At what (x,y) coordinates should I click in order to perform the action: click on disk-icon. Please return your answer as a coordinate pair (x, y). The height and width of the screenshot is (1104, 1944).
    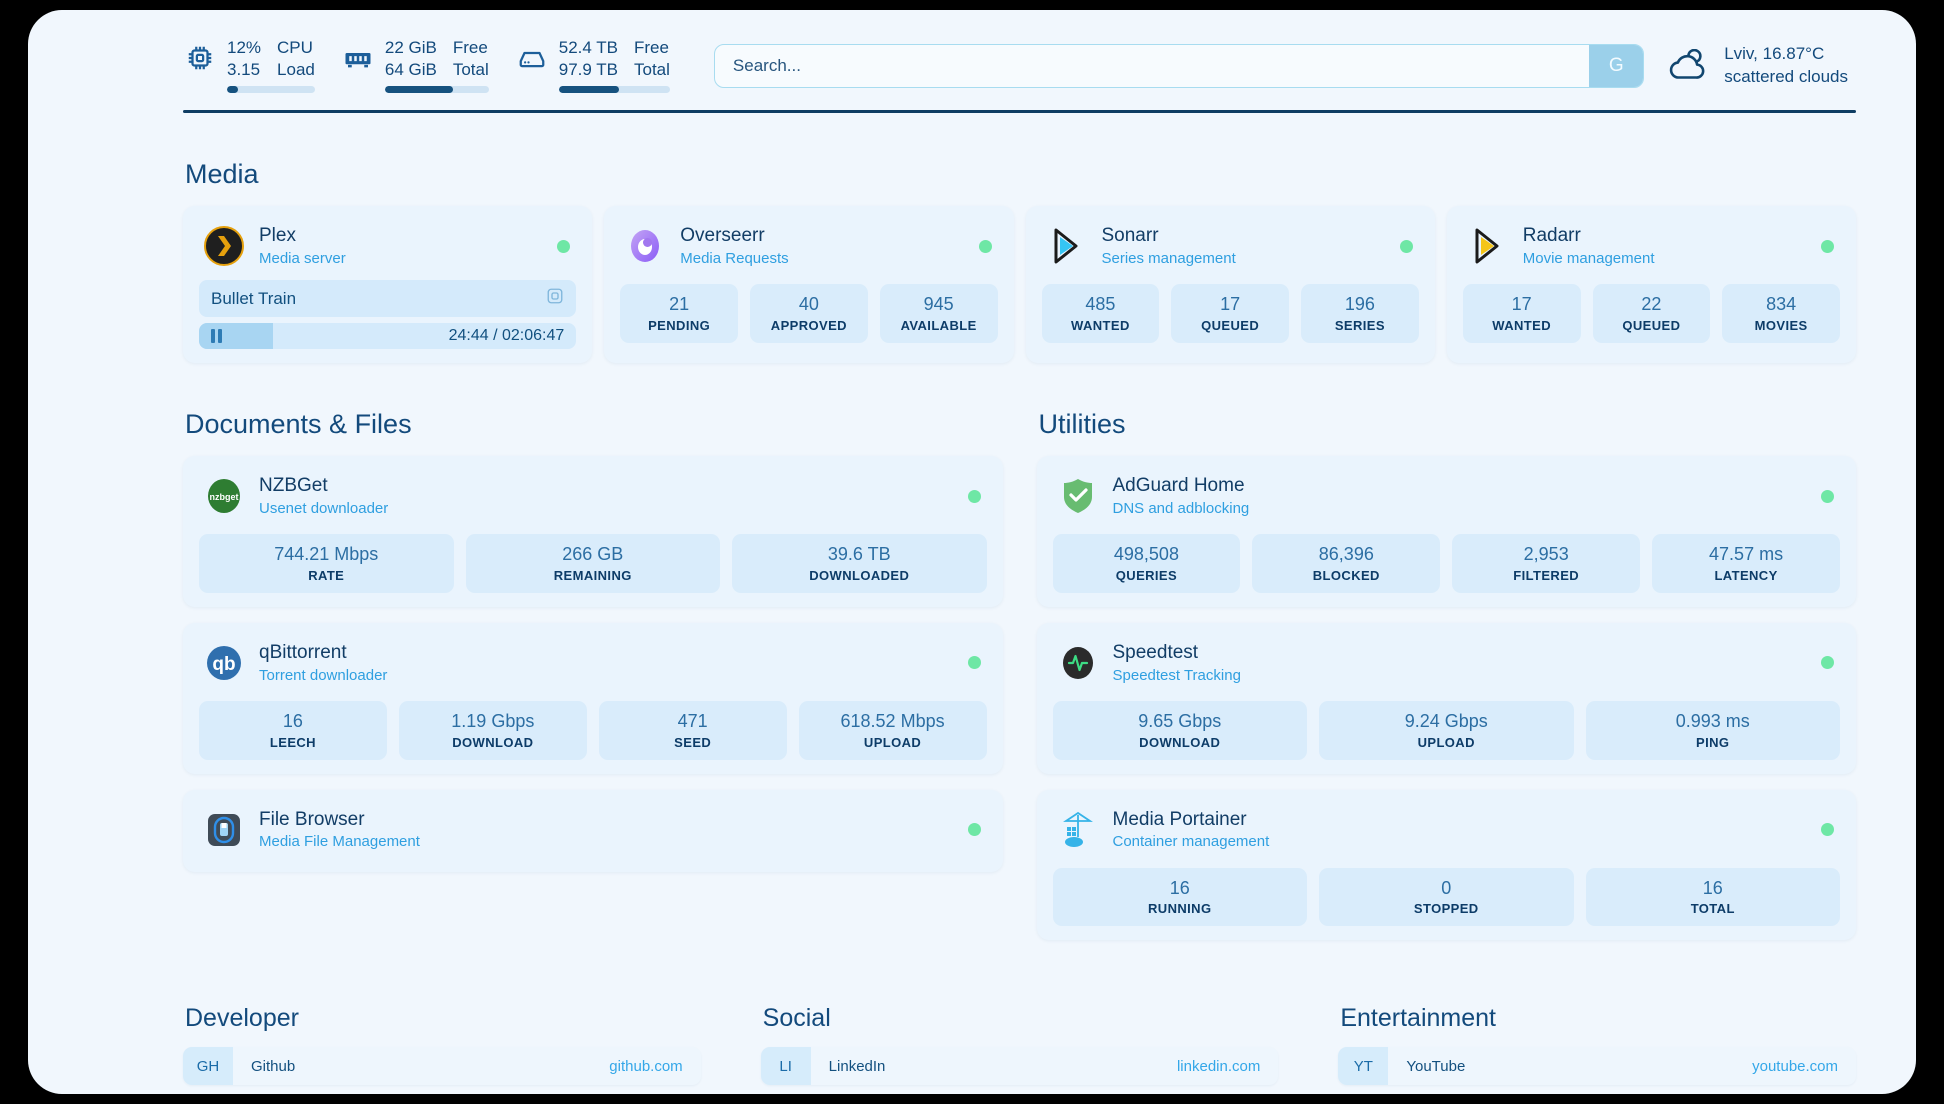
    Looking at the image, I should click on (532, 58).